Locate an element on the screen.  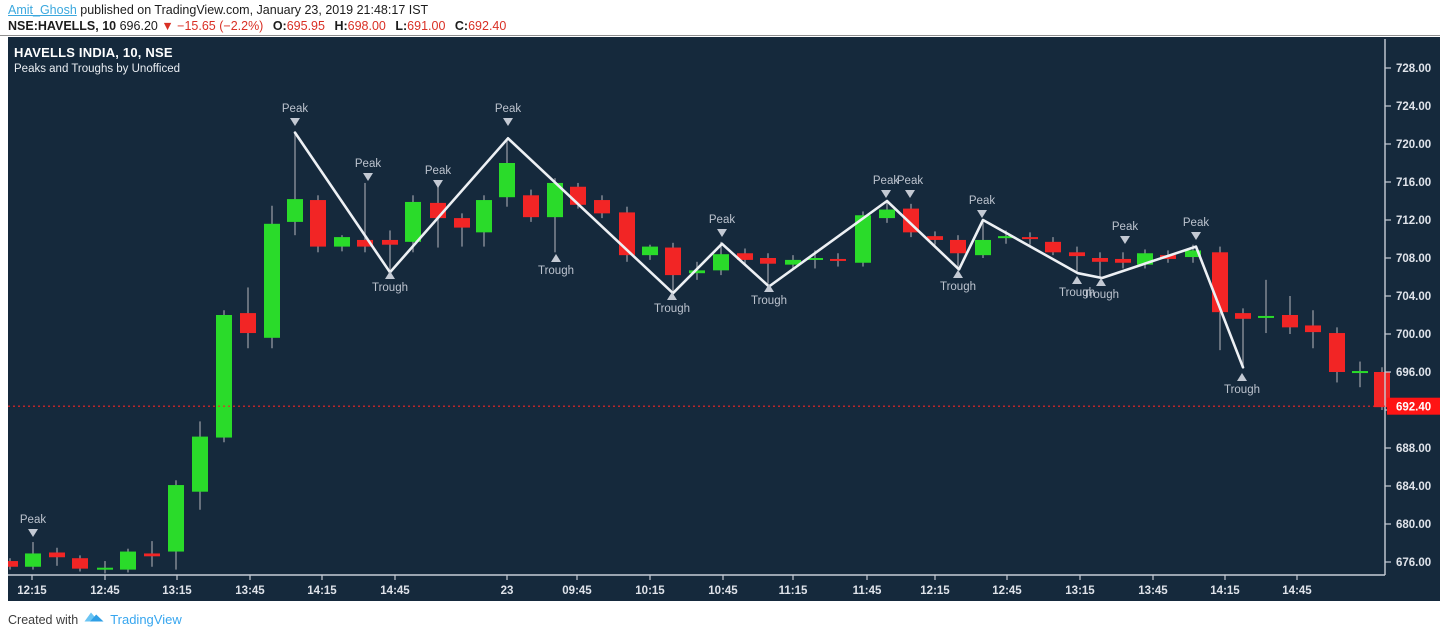
price-tick-label: 676.00 is located at coordinates (1413, 563).